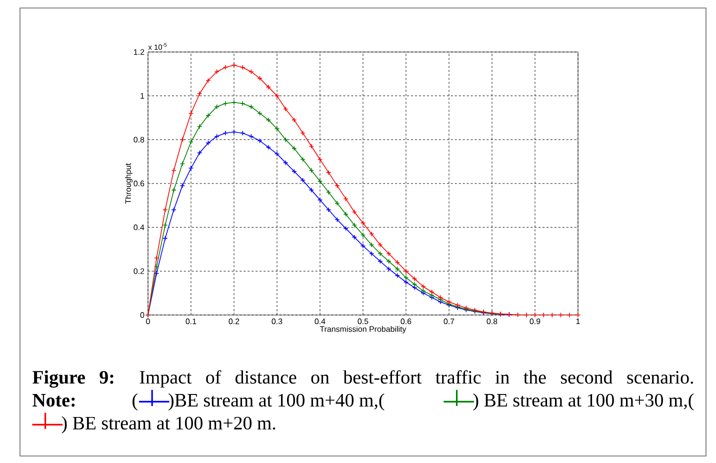 The image size is (716, 463). What do you see at coordinates (85, 401) in the screenshot?
I see `text: Note: (` at bounding box center [85, 401].